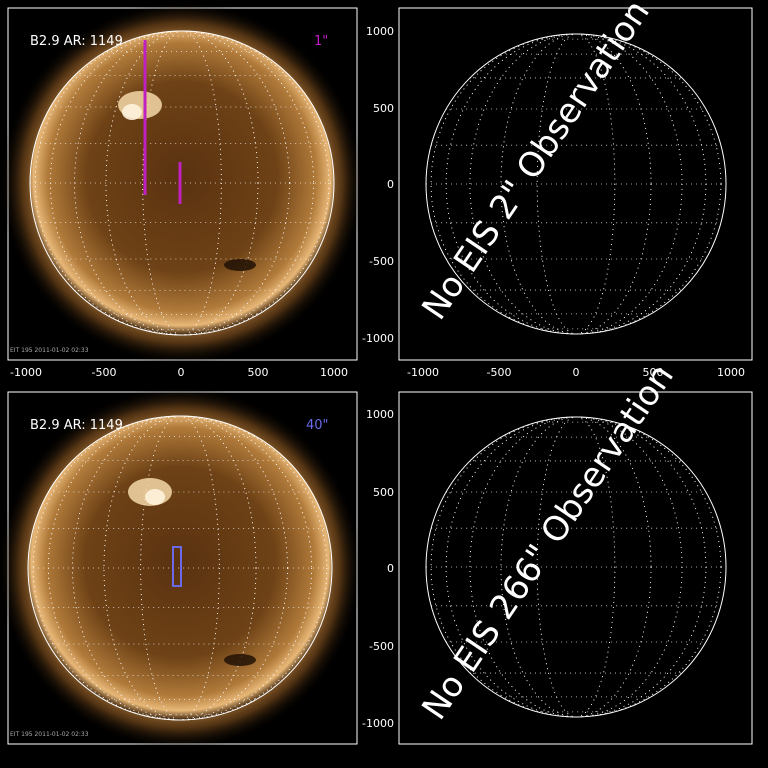  Describe the element at coordinates (321, 41) in the screenshot. I see `panel-header-right: 1"` at that location.